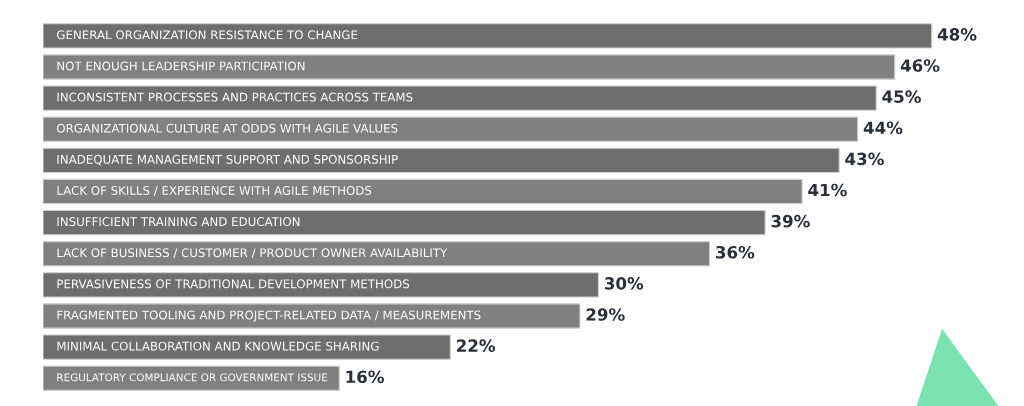 This screenshot has width=1024, height=406. I want to click on y-tick-label: GENERAL ORGANIZATION RESISTANCE TO CHANGE, so click(207, 35).